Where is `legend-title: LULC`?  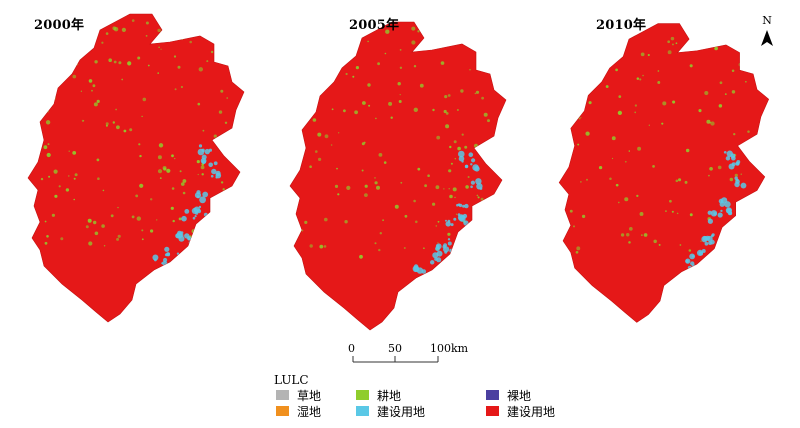
legend-title: LULC is located at coordinates (291, 380).